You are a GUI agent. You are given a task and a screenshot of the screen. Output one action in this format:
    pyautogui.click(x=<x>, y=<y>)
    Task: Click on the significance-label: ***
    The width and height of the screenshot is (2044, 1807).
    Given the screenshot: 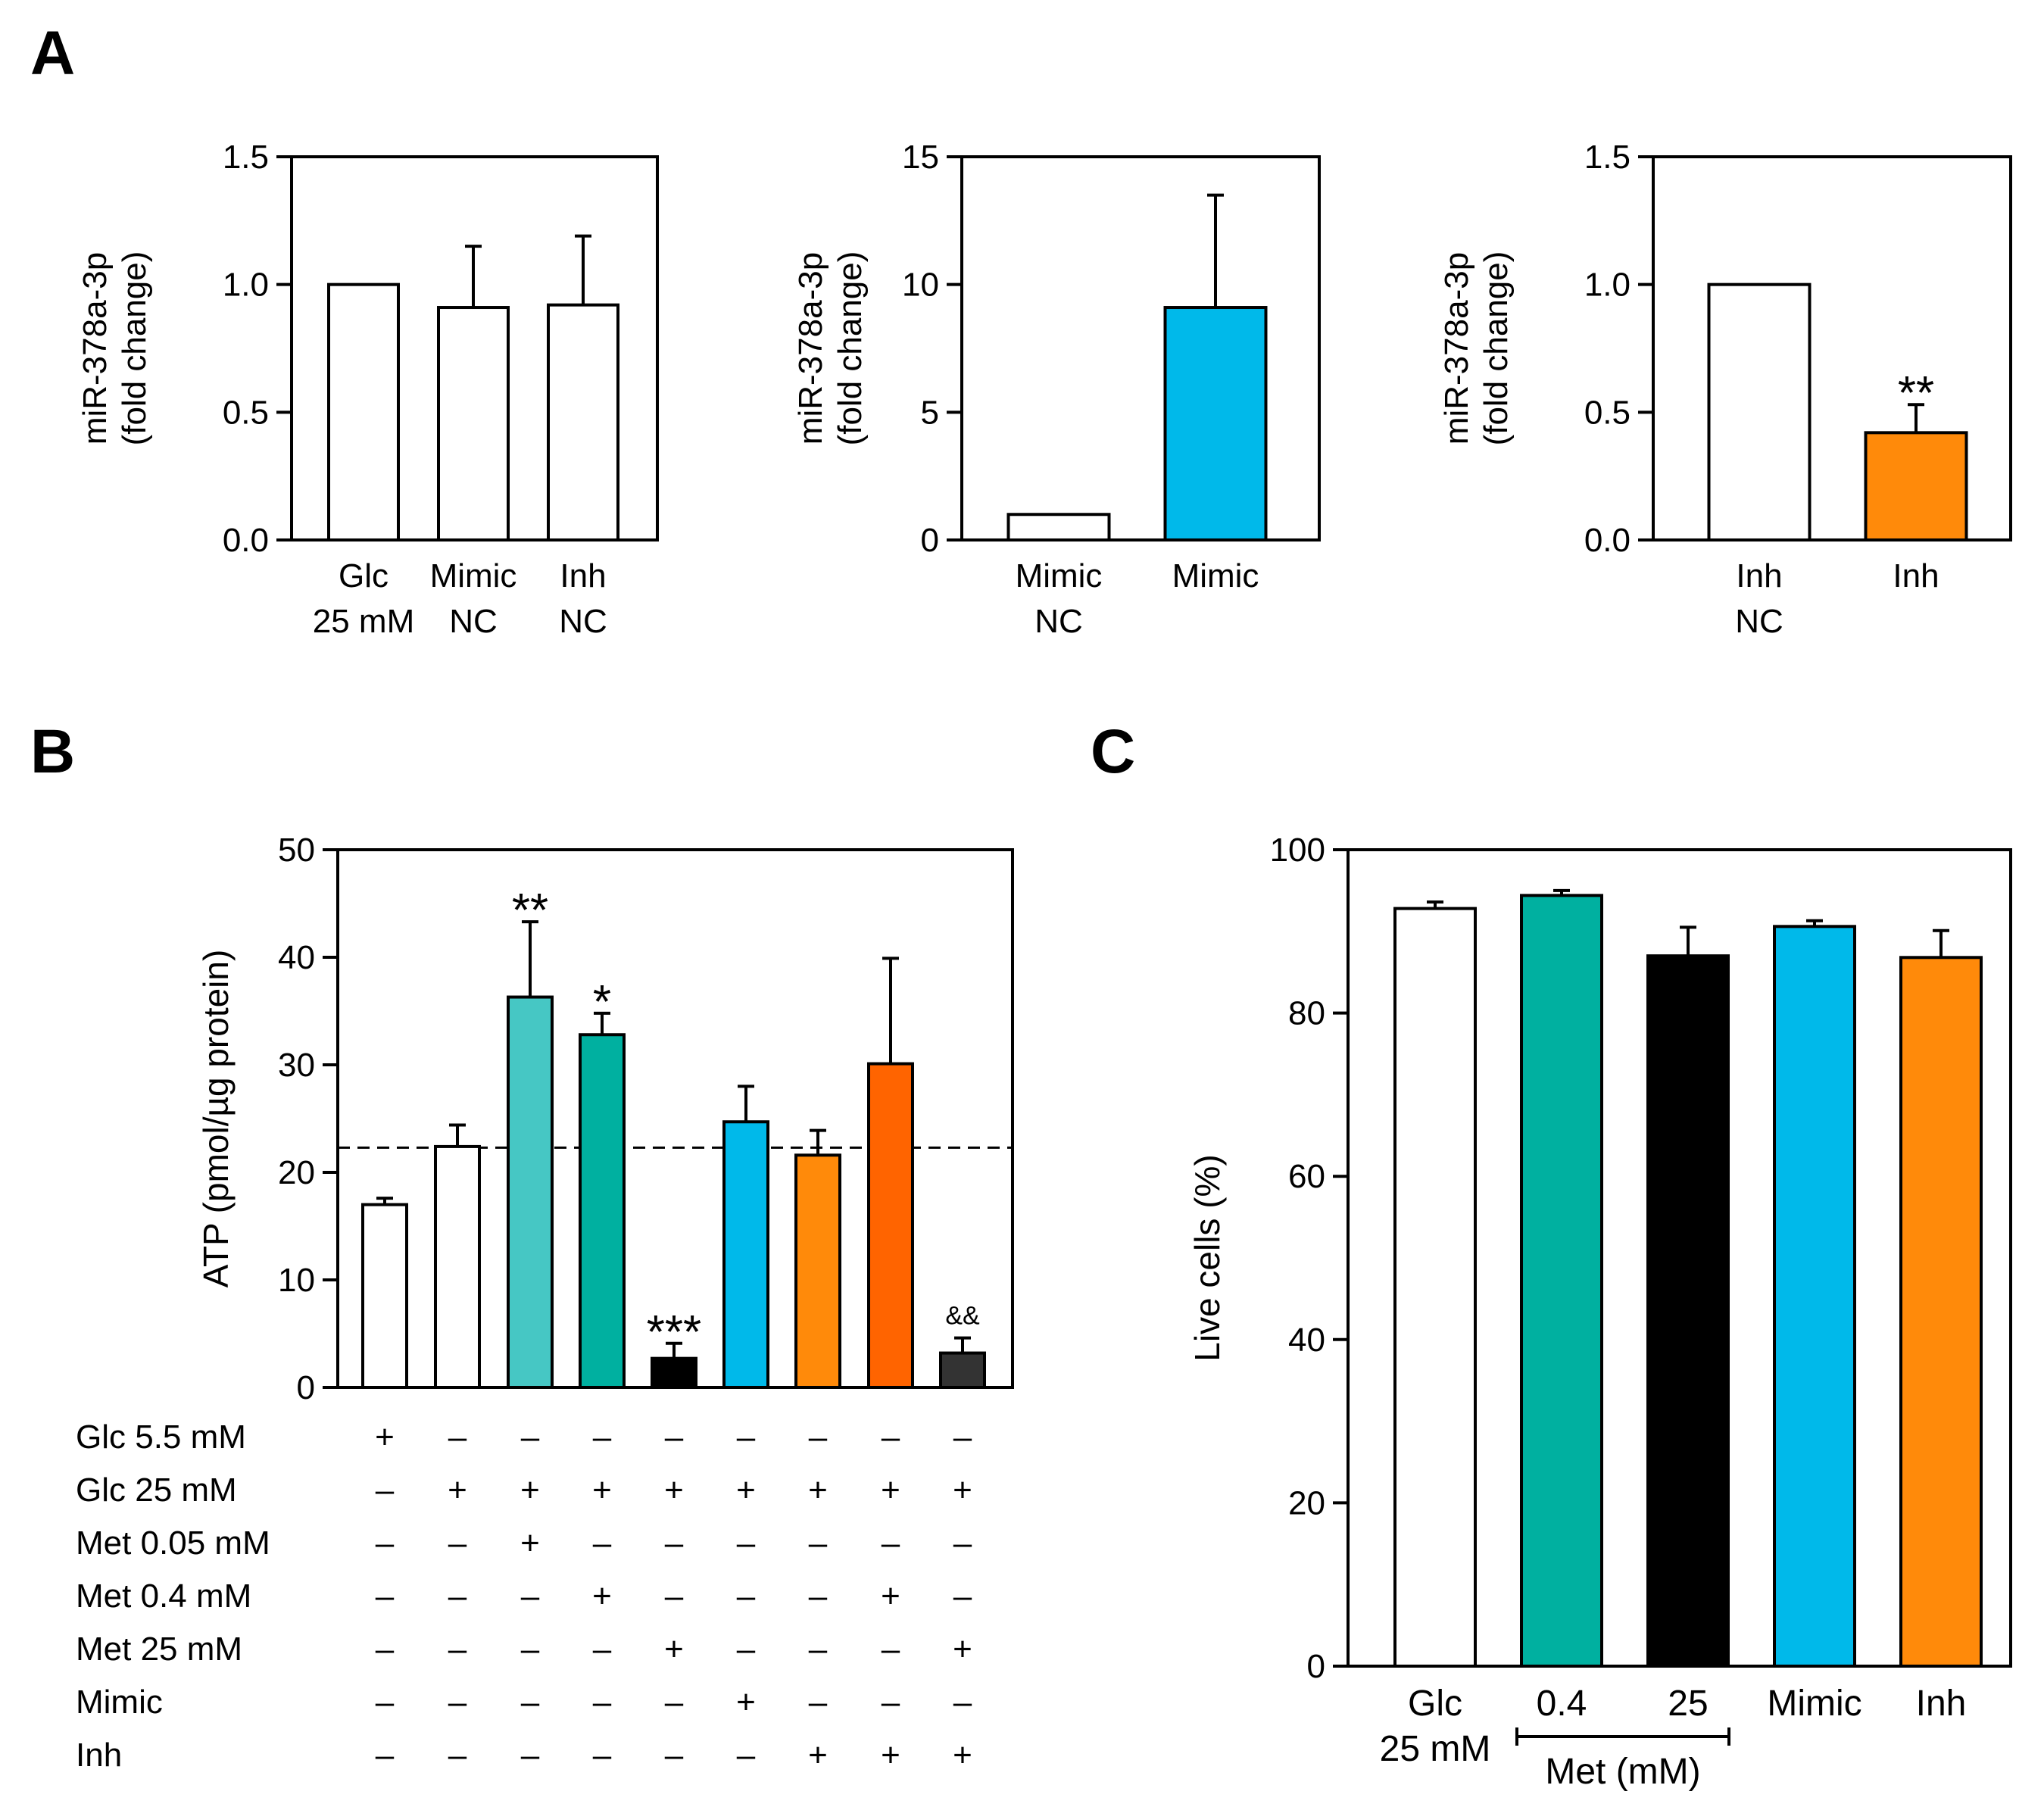 What is the action you would take?
    pyautogui.click(x=674, y=1333)
    